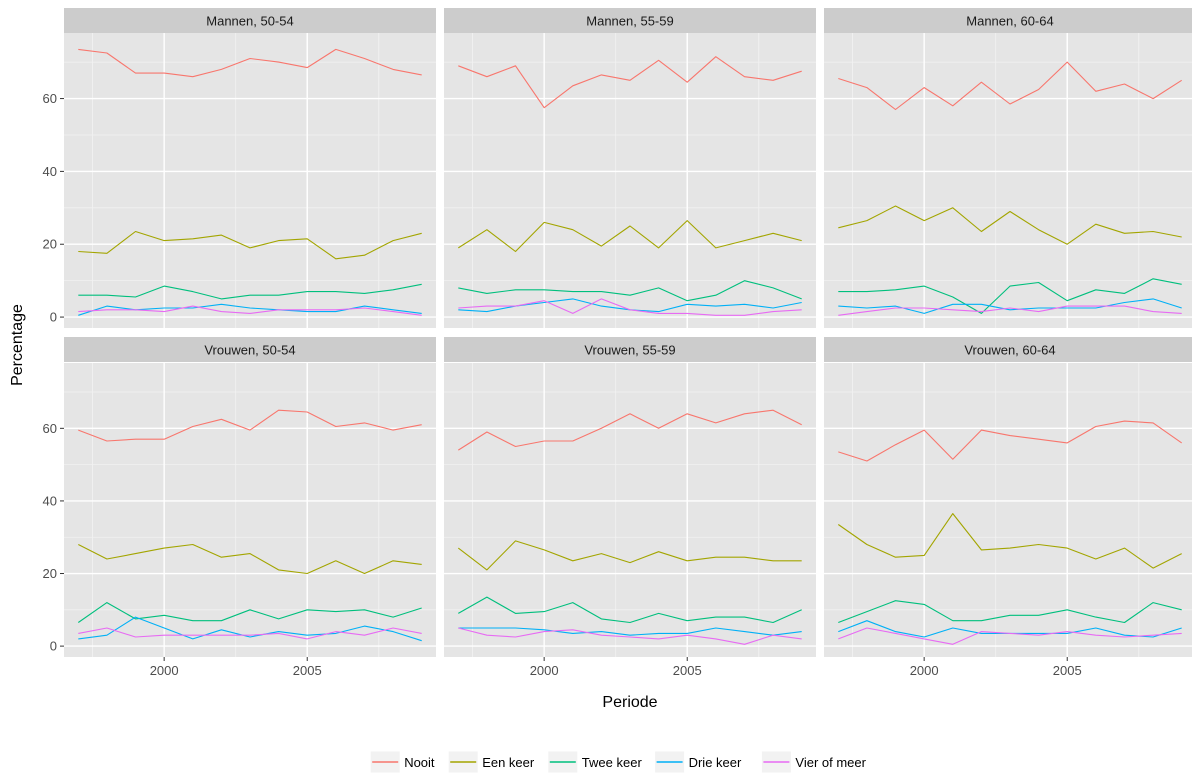 Image resolution: width=1192 pixels, height=778 pixels. What do you see at coordinates (830, 762) in the screenshot?
I see `legend-label: Vier of meer` at bounding box center [830, 762].